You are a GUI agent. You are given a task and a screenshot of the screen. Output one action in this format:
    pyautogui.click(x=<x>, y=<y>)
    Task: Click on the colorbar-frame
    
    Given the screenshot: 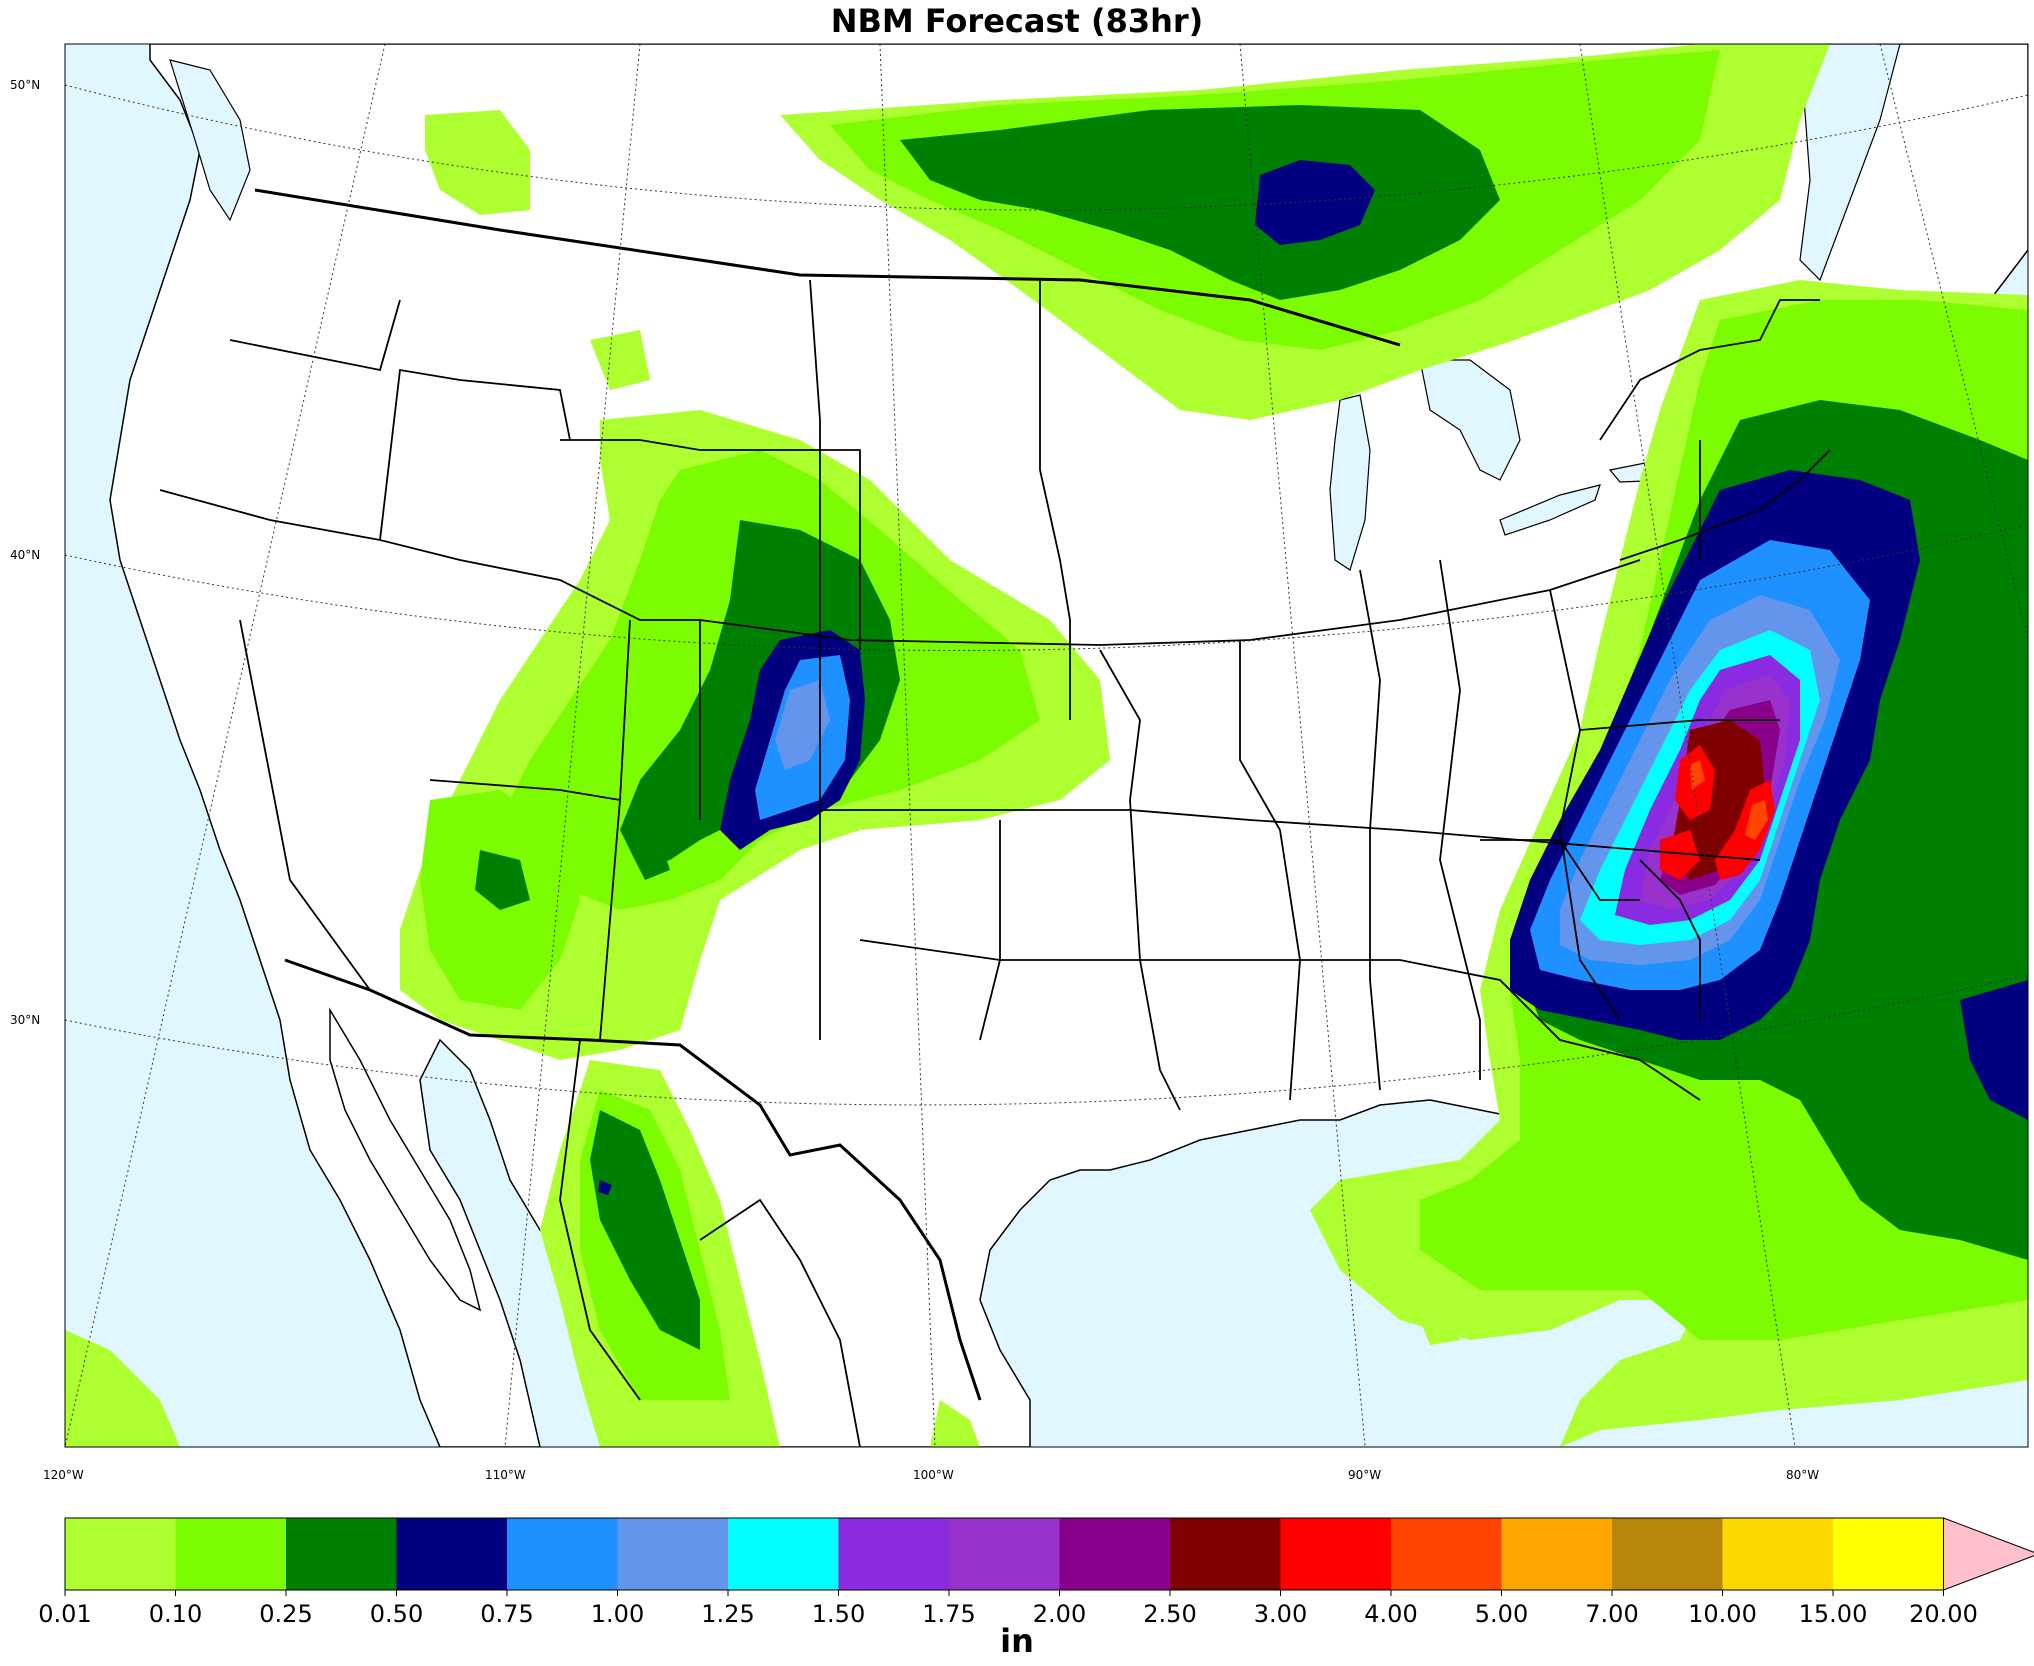 What is the action you would take?
    pyautogui.click(x=1004, y=1554)
    